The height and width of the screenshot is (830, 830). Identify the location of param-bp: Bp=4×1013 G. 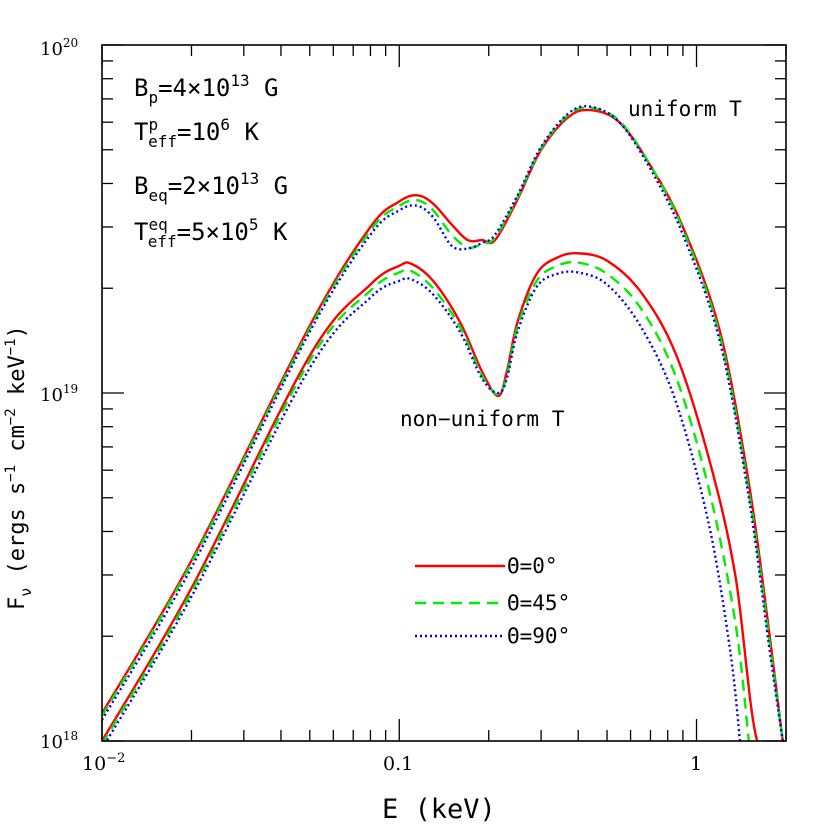
(206, 89).